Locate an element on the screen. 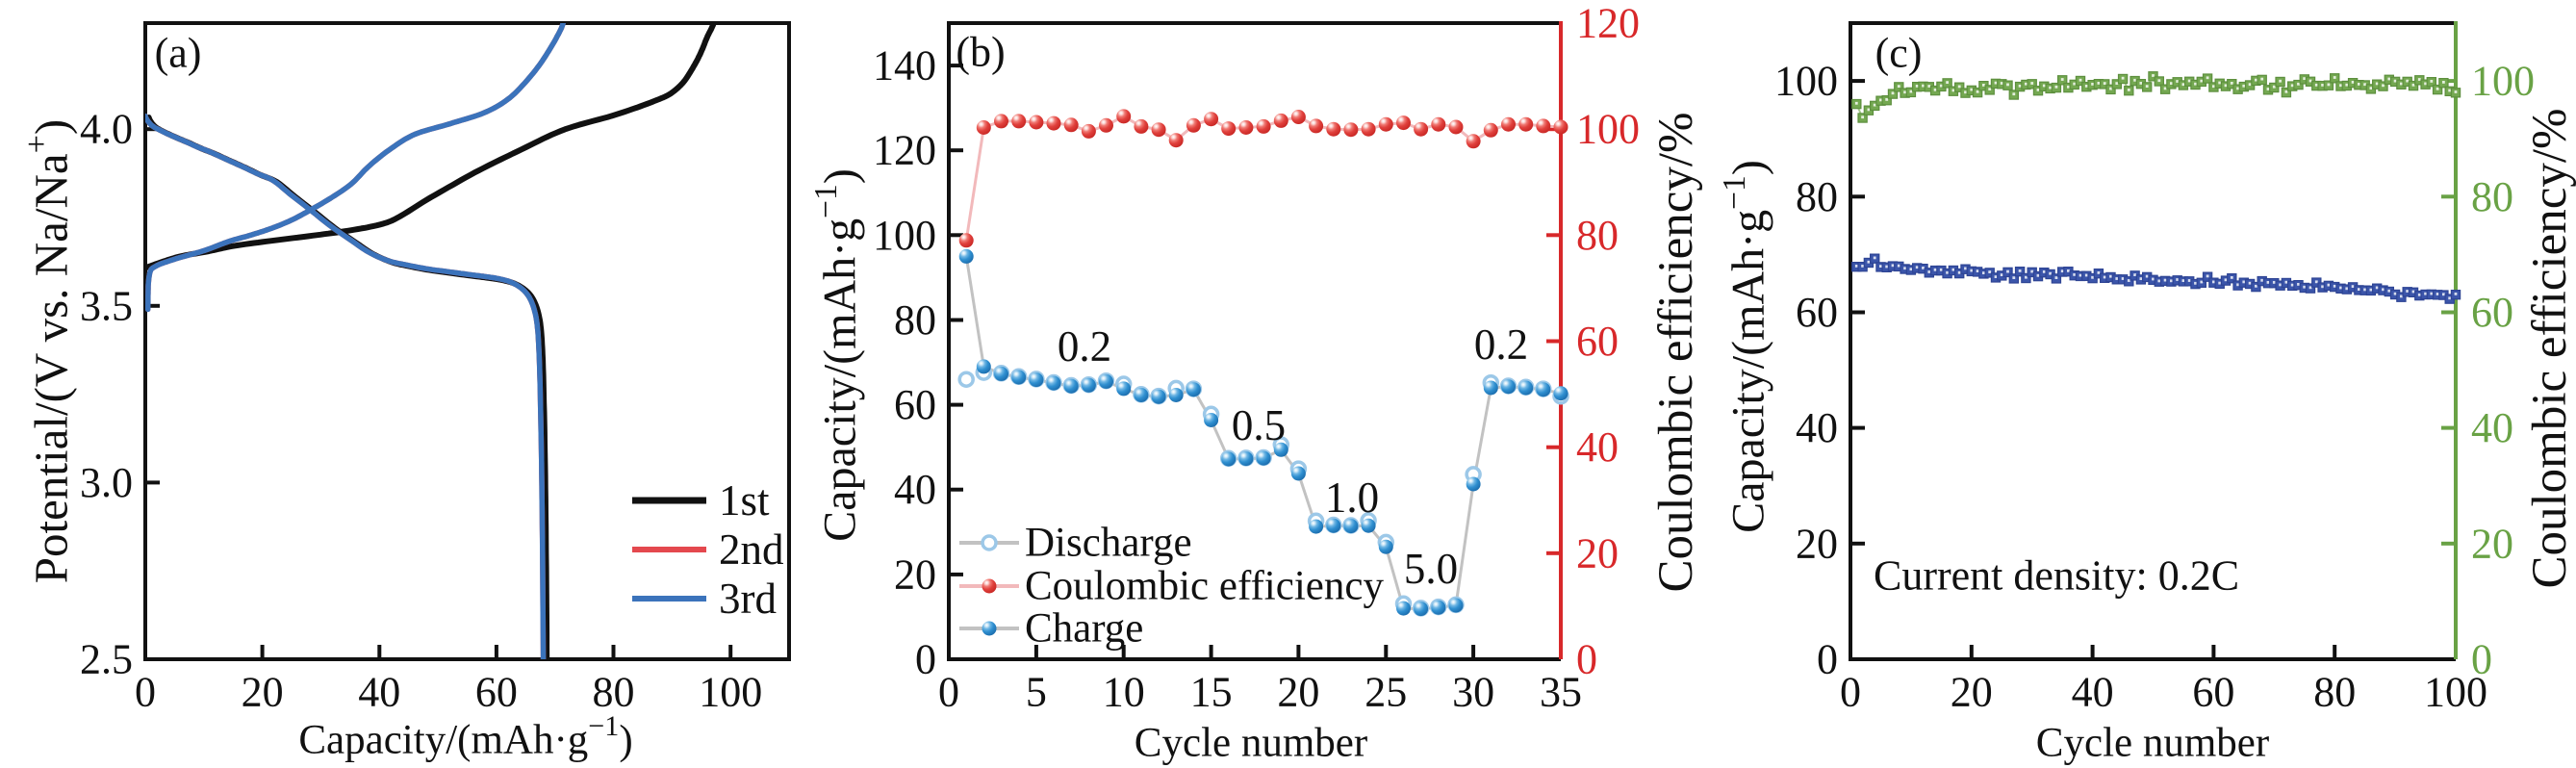  svg-text: 2.5 is located at coordinates (106, 659).